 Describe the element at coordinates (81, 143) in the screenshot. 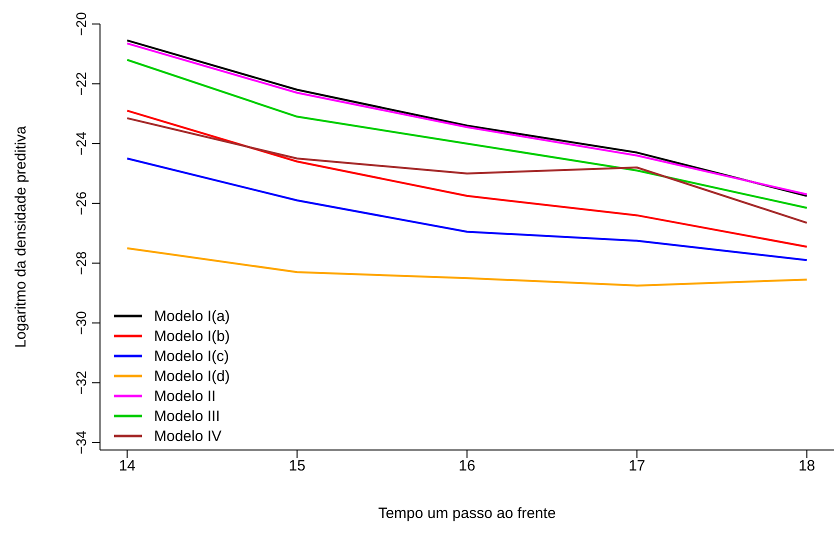

I see `y-tick-label: −24` at that location.